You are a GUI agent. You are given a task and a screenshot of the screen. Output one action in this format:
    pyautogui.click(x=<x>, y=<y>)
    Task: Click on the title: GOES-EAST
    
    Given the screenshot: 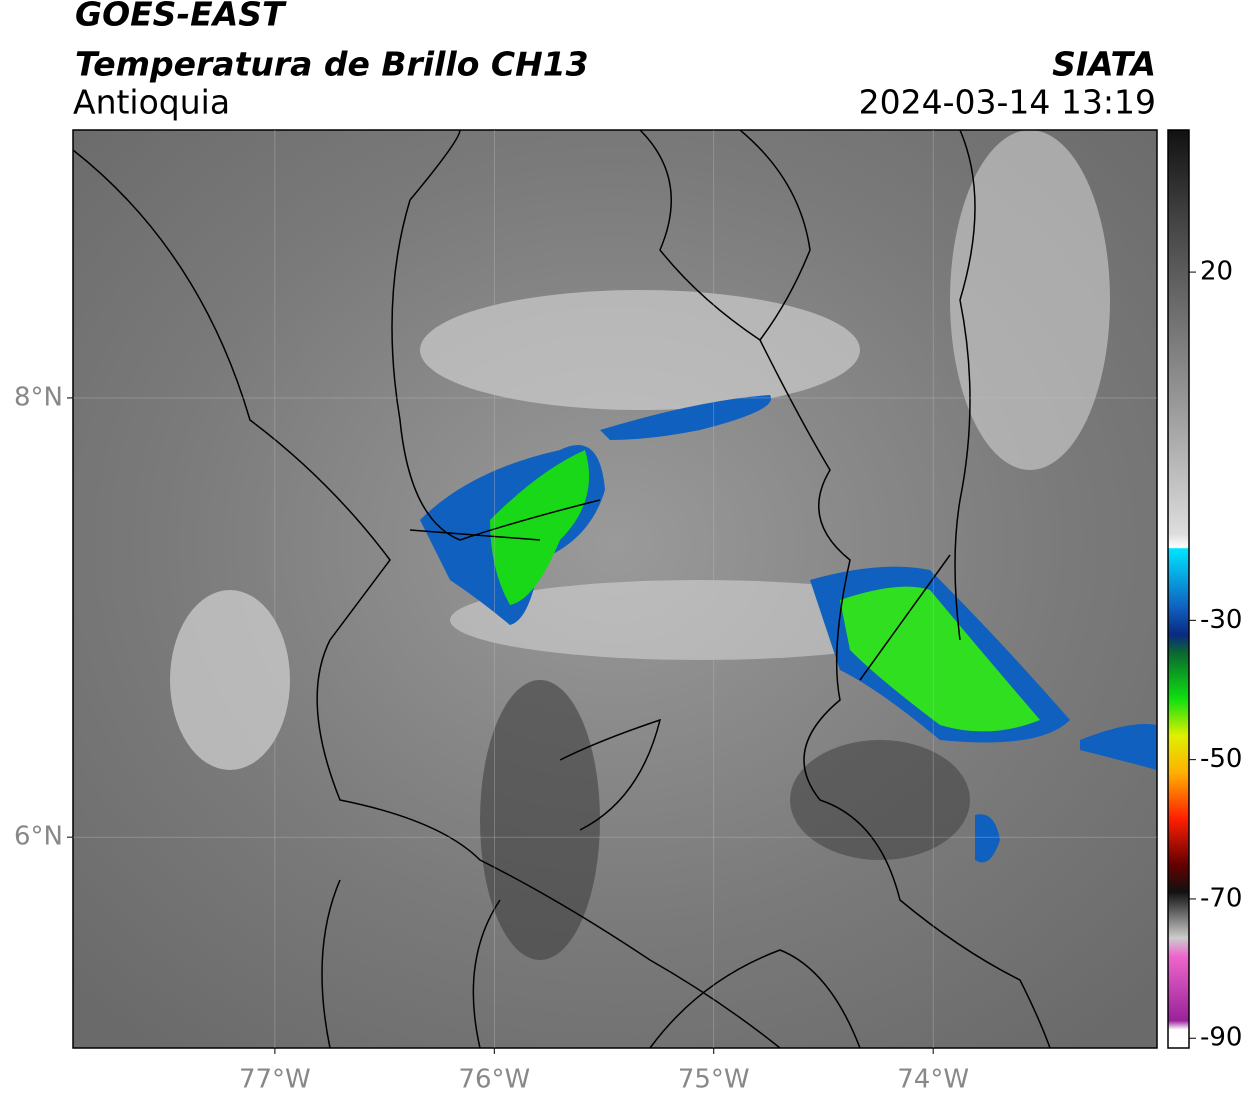 What is the action you would take?
    pyautogui.click(x=181, y=17)
    